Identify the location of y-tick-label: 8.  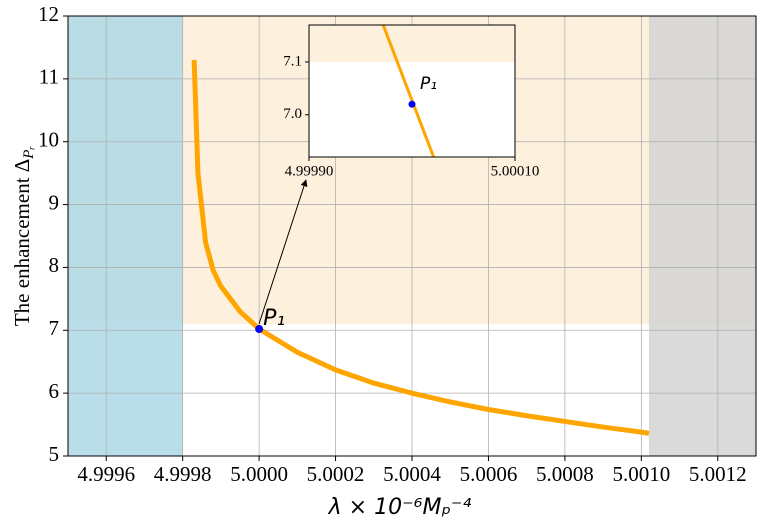
(54, 265).